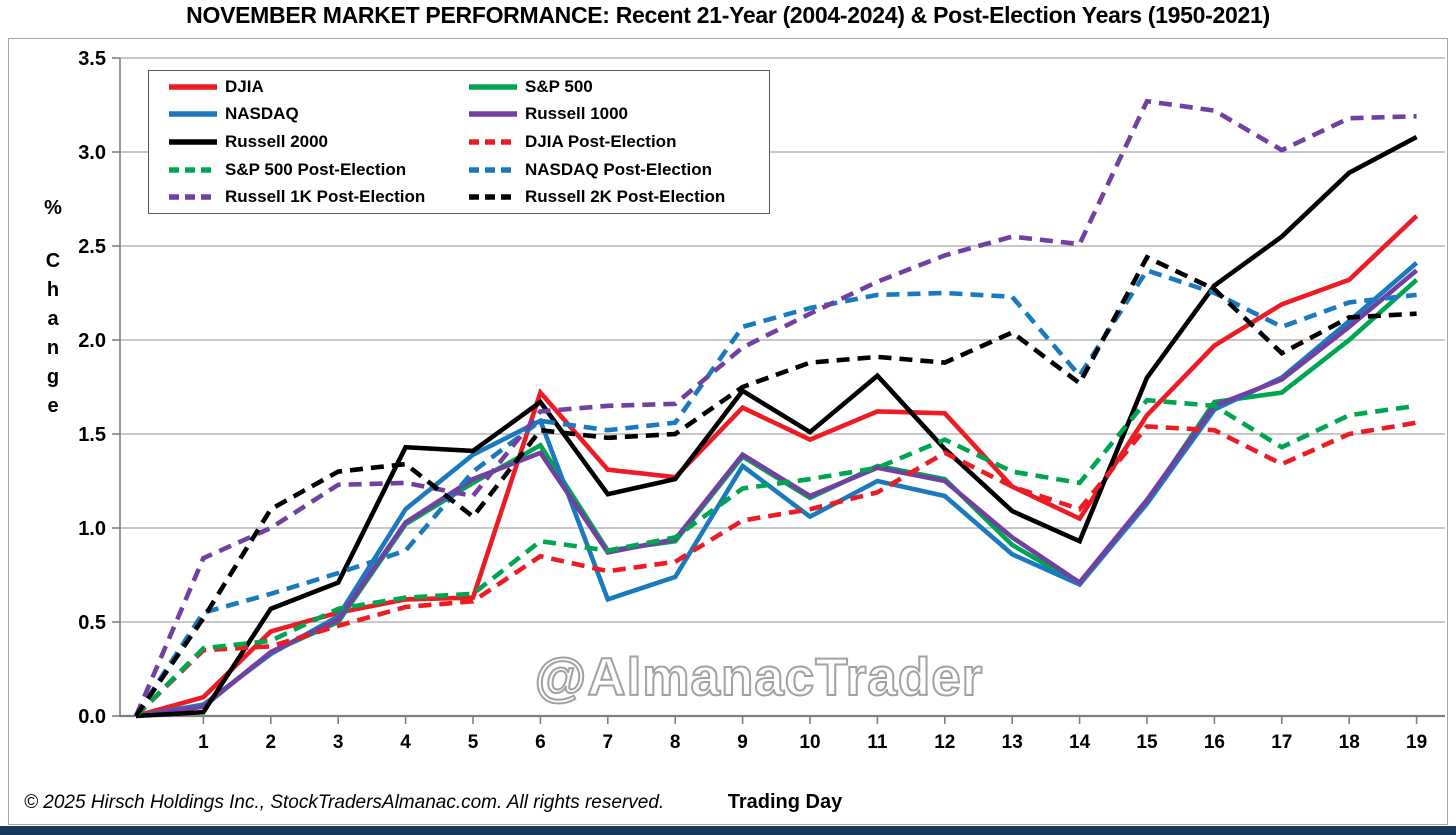  Describe the element at coordinates (759, 677) in the screenshot. I see `watermark: @AlmanacTrader` at that location.